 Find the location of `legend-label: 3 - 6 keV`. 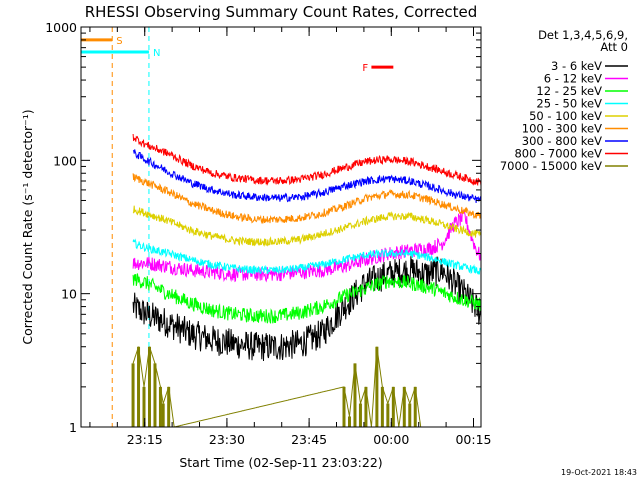

legend-label: 3 - 6 keV is located at coordinates (576, 66).